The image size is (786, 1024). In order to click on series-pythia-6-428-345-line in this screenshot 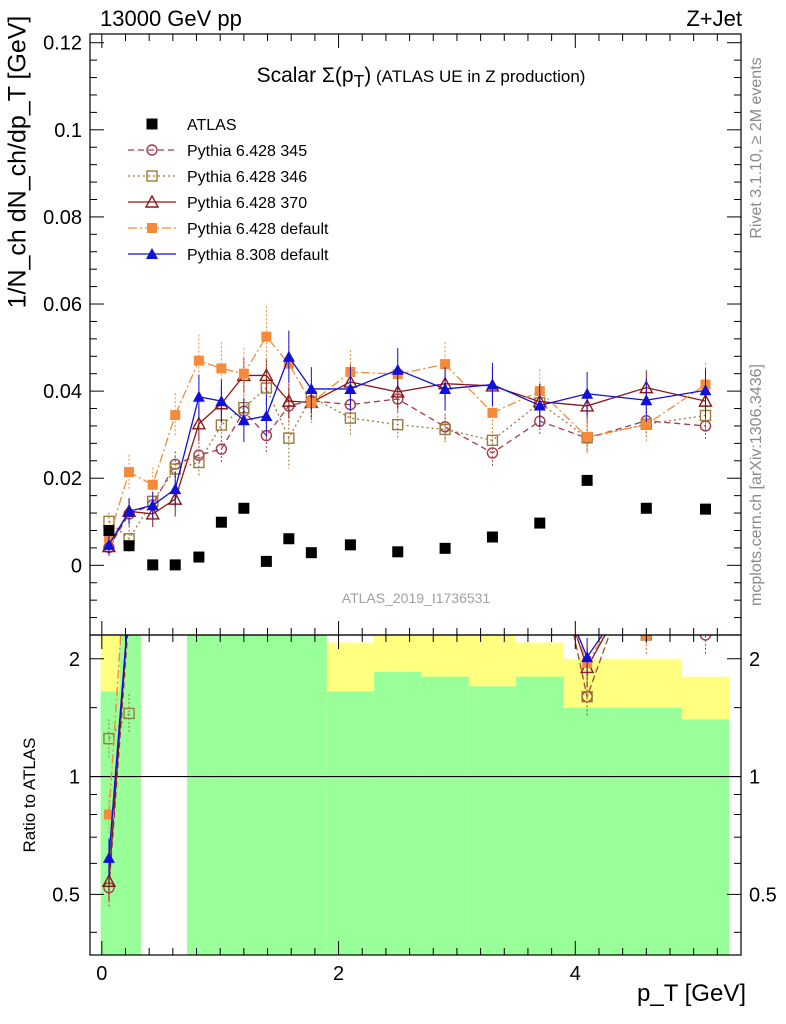, I will do `click(407, 473)`.